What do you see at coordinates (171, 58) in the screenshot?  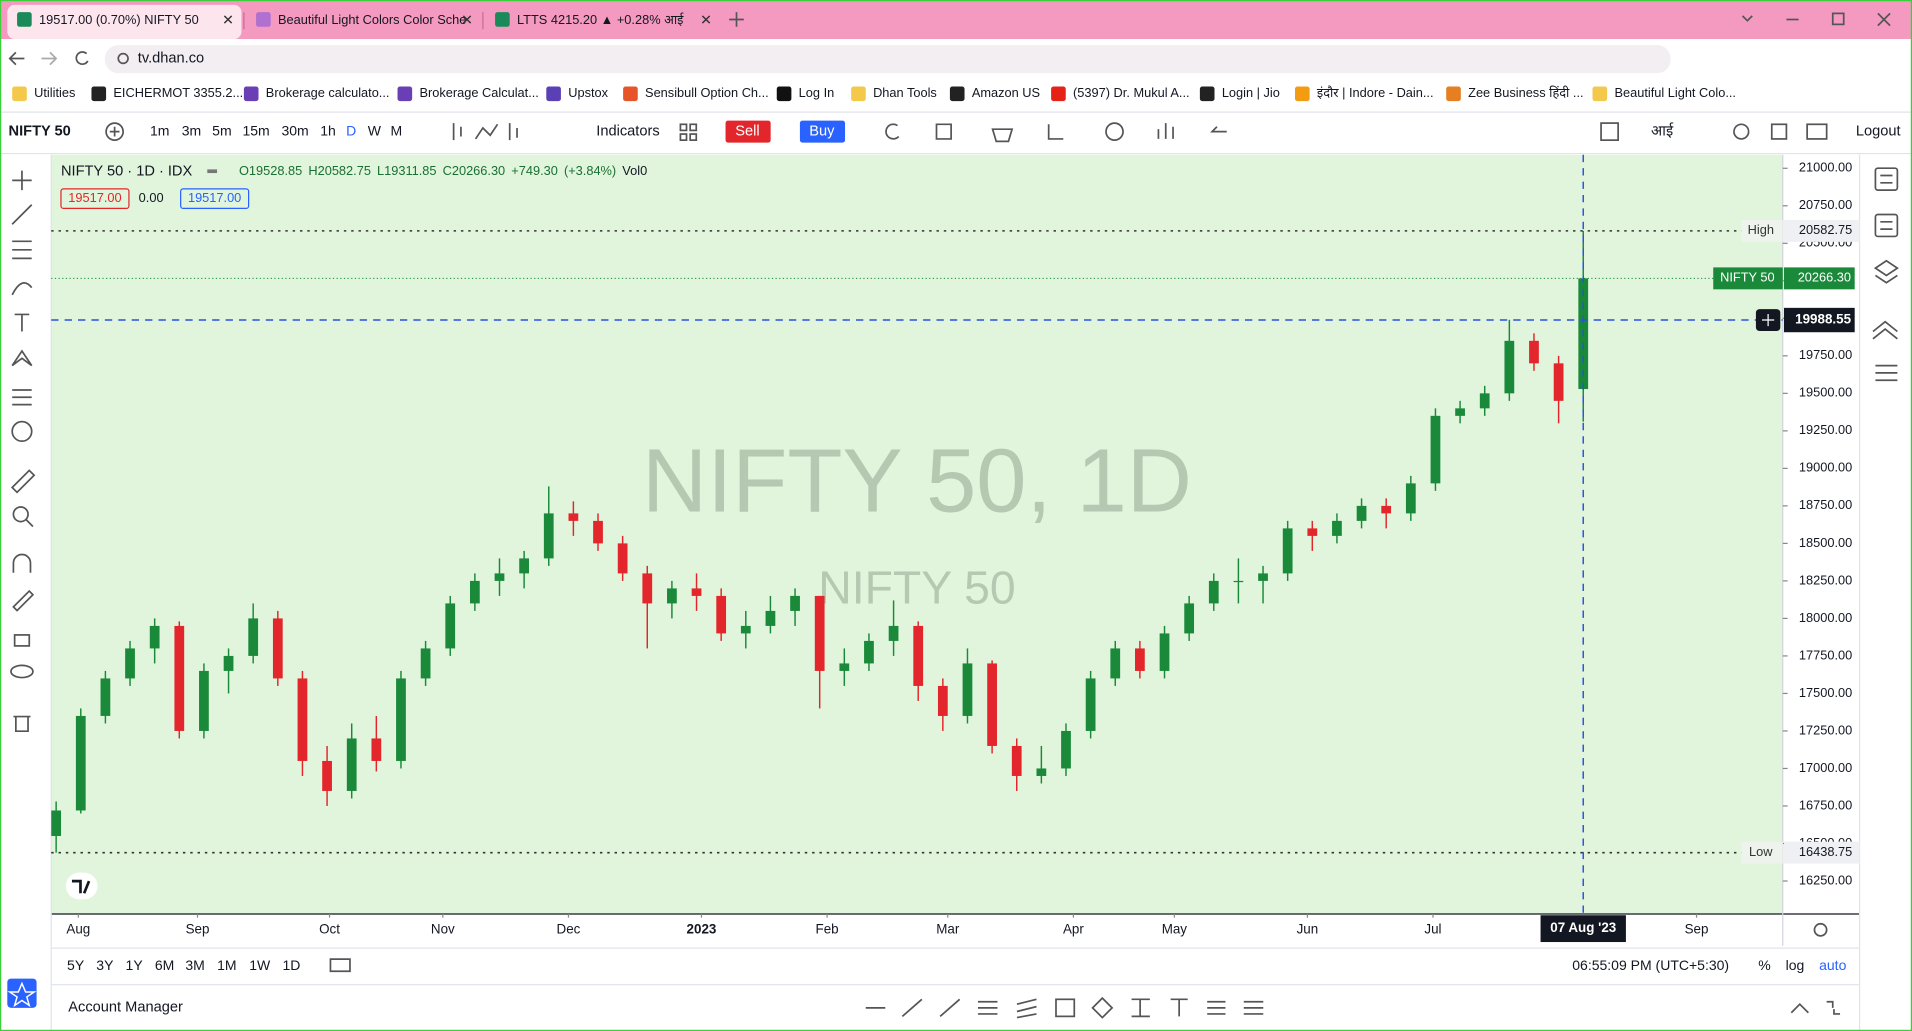 I see `url: tv.dhan.co` at bounding box center [171, 58].